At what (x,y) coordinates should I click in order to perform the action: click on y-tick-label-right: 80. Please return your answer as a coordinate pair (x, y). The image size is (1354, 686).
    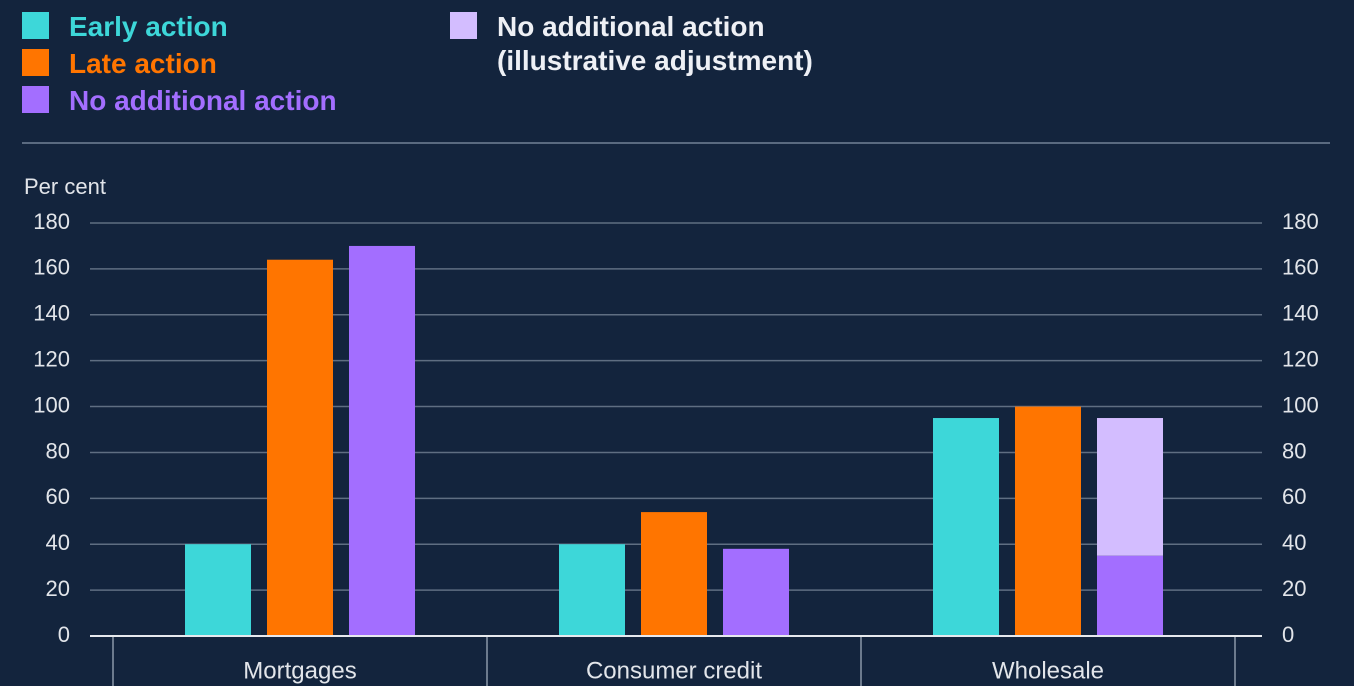
    Looking at the image, I should click on (1294, 450).